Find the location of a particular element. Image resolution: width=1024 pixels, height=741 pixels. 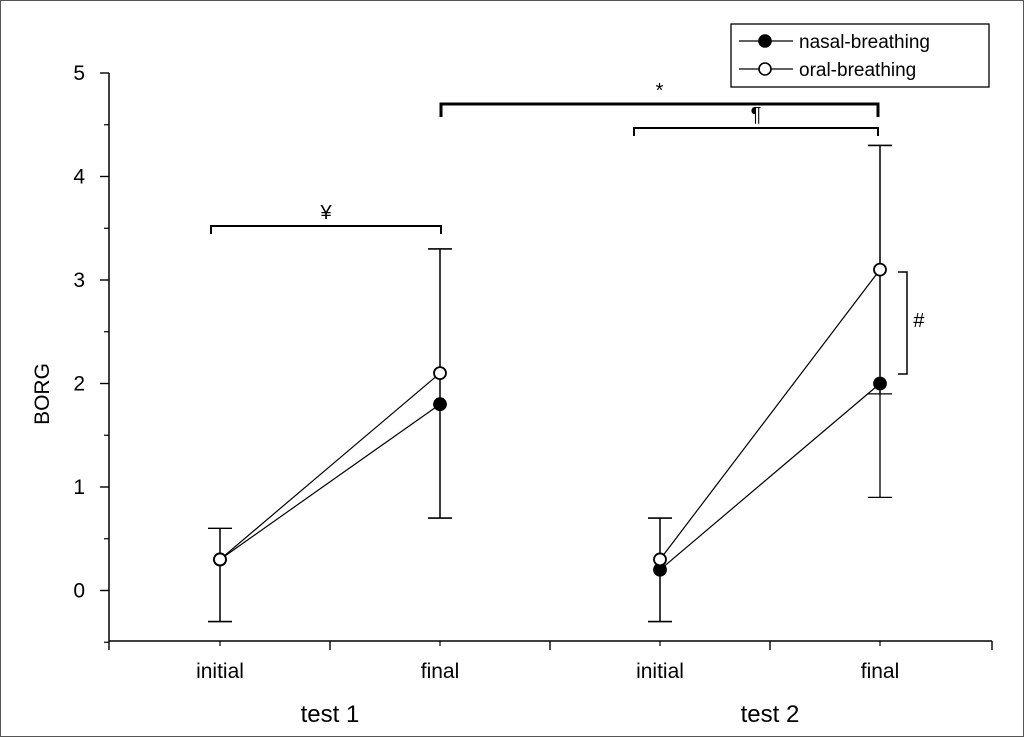

y-axis-label: BORG is located at coordinates (42, 394).